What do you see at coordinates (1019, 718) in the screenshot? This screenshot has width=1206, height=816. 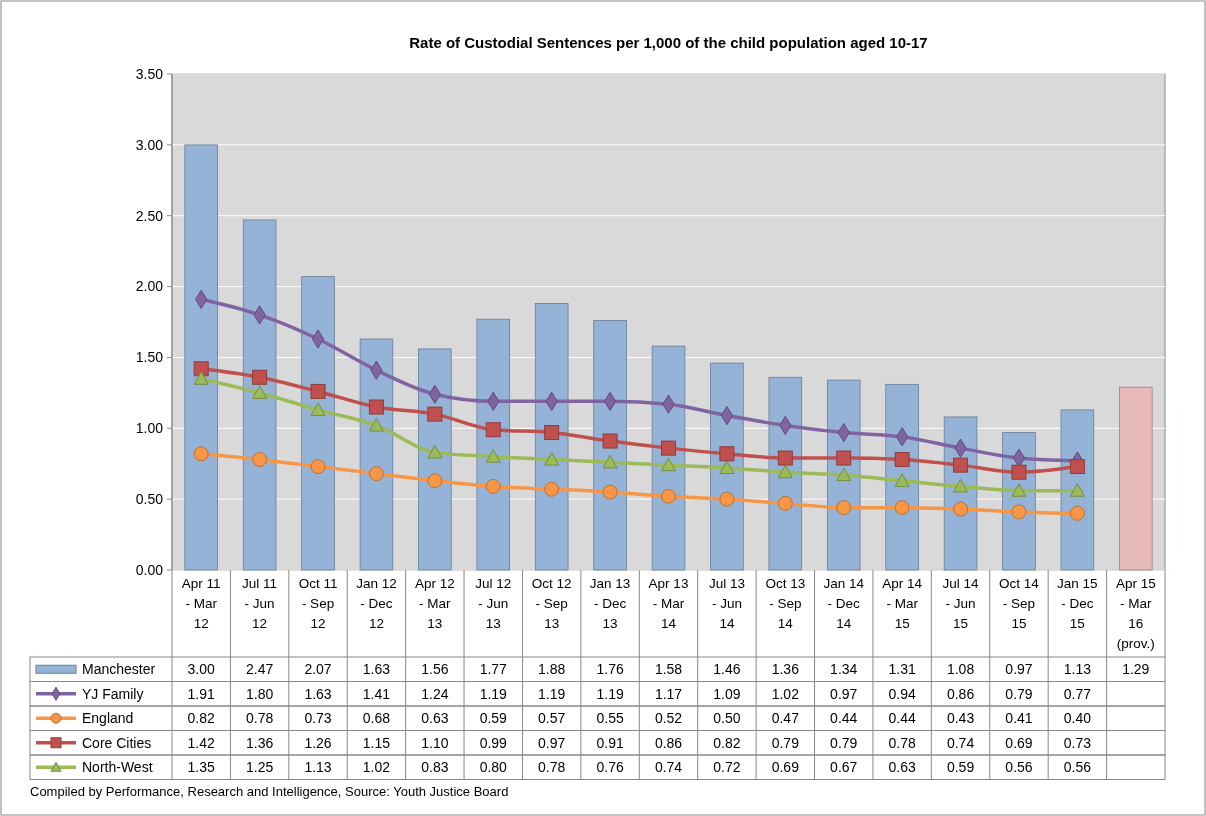 I see `data-label: 0.41` at bounding box center [1019, 718].